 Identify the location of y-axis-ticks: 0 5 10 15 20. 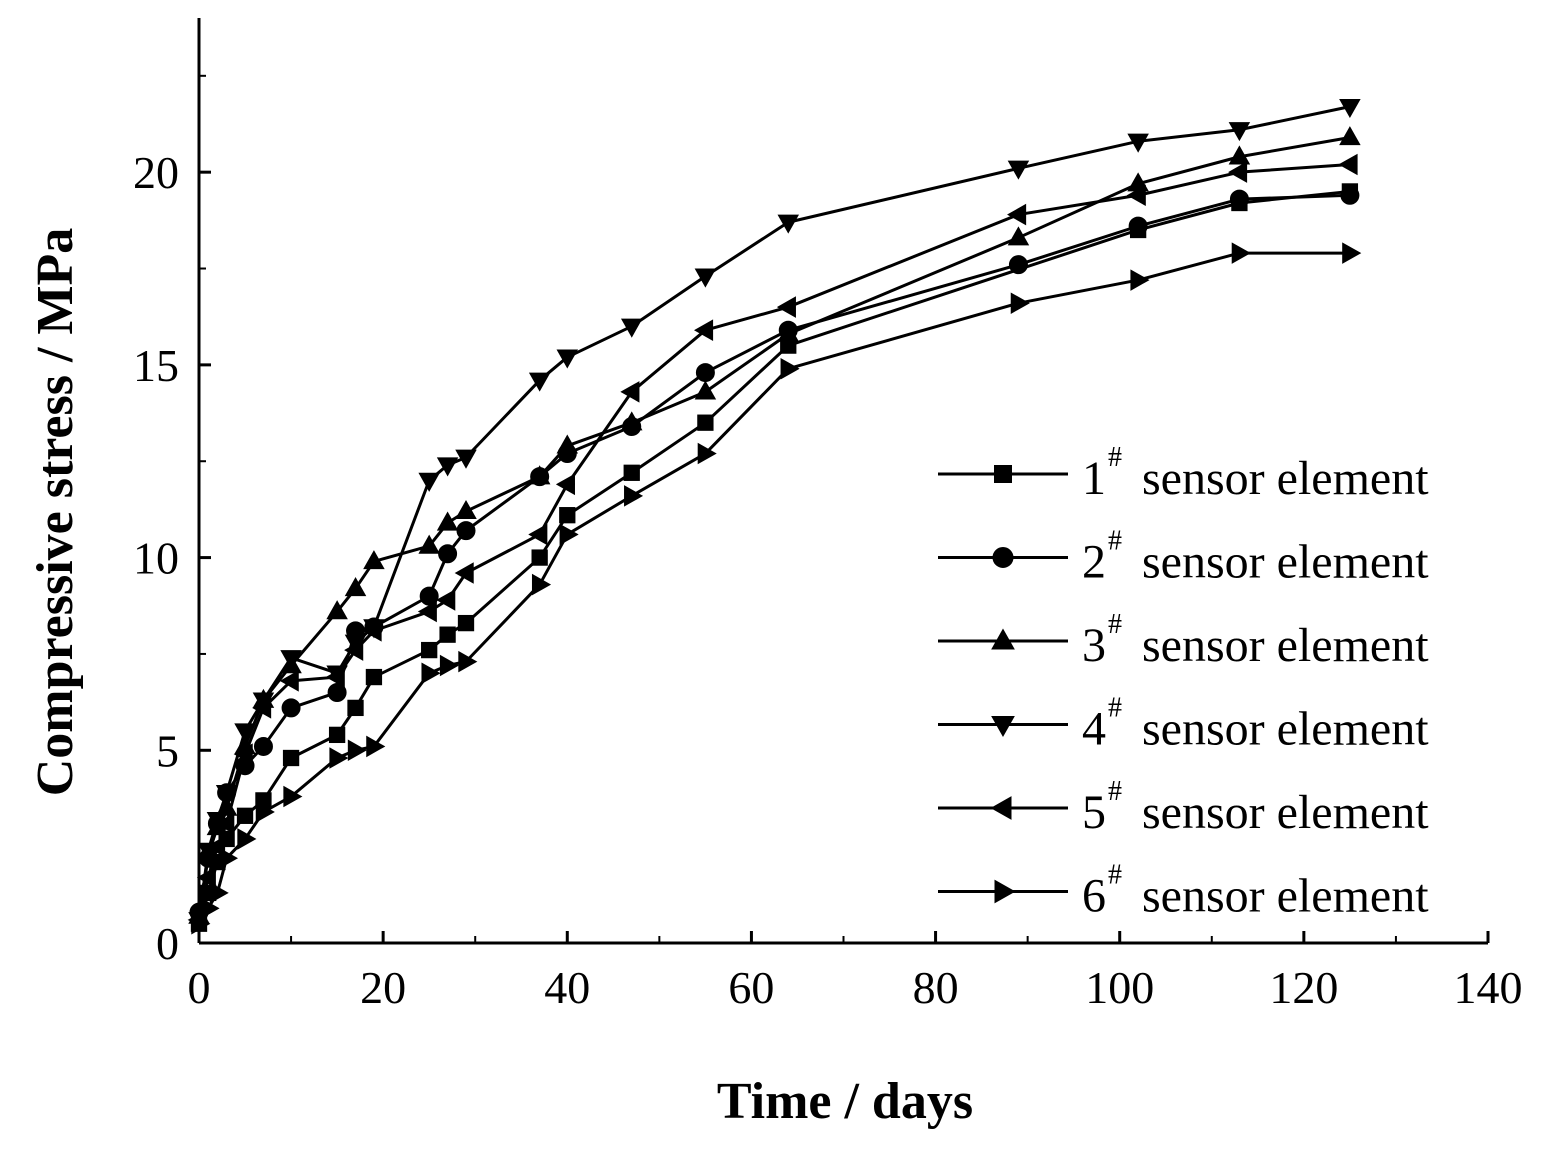
(172, 521).